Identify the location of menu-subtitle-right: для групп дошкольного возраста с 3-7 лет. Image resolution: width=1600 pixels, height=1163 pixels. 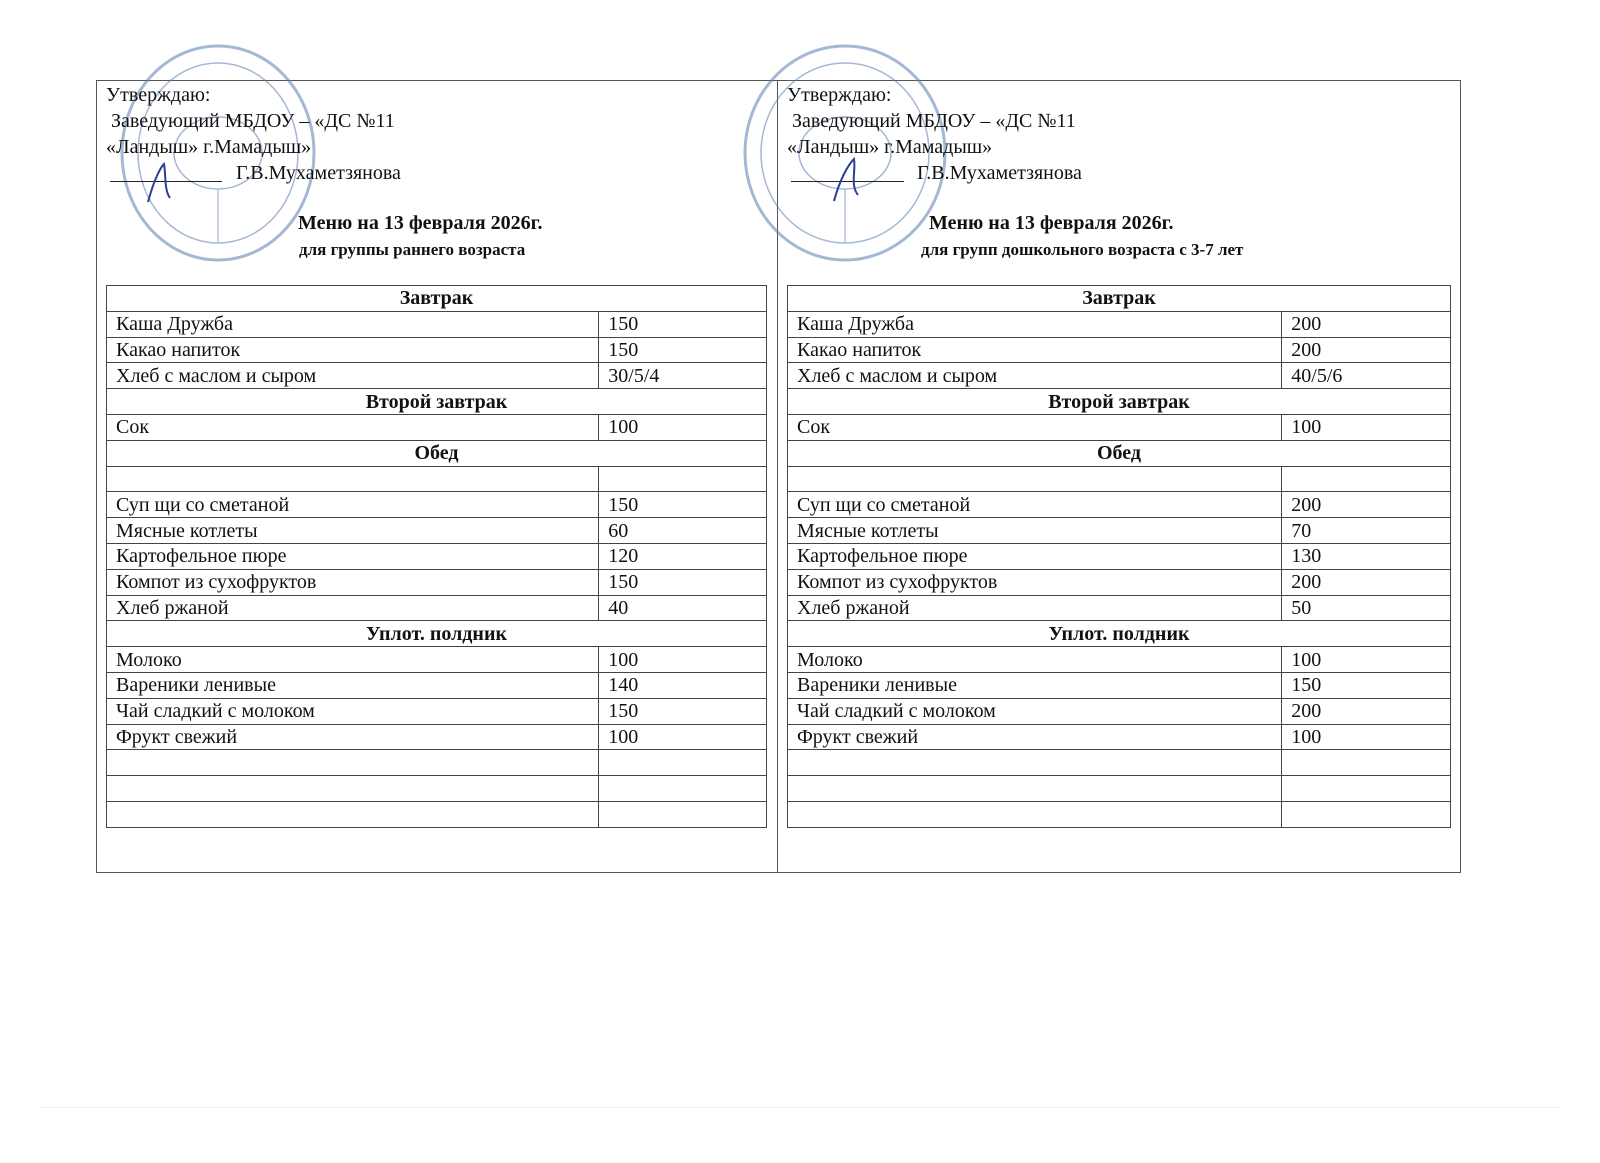
(1082, 249).